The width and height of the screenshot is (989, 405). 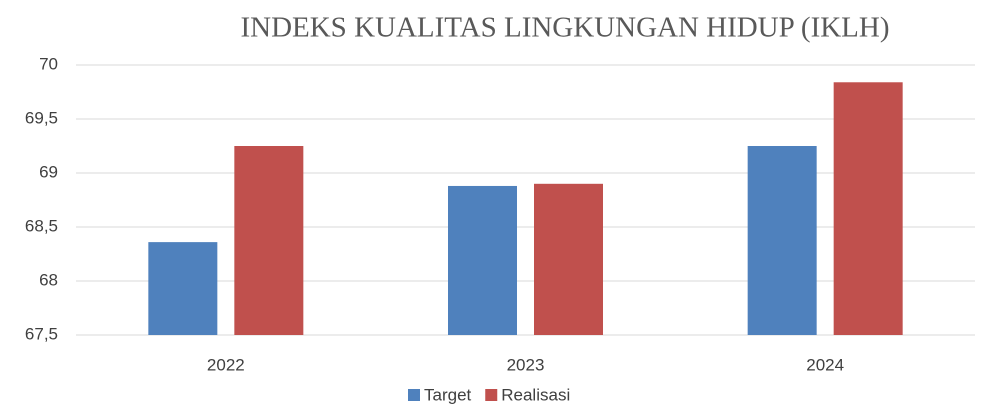 I want to click on x-tick-label: 2024, so click(x=825, y=364).